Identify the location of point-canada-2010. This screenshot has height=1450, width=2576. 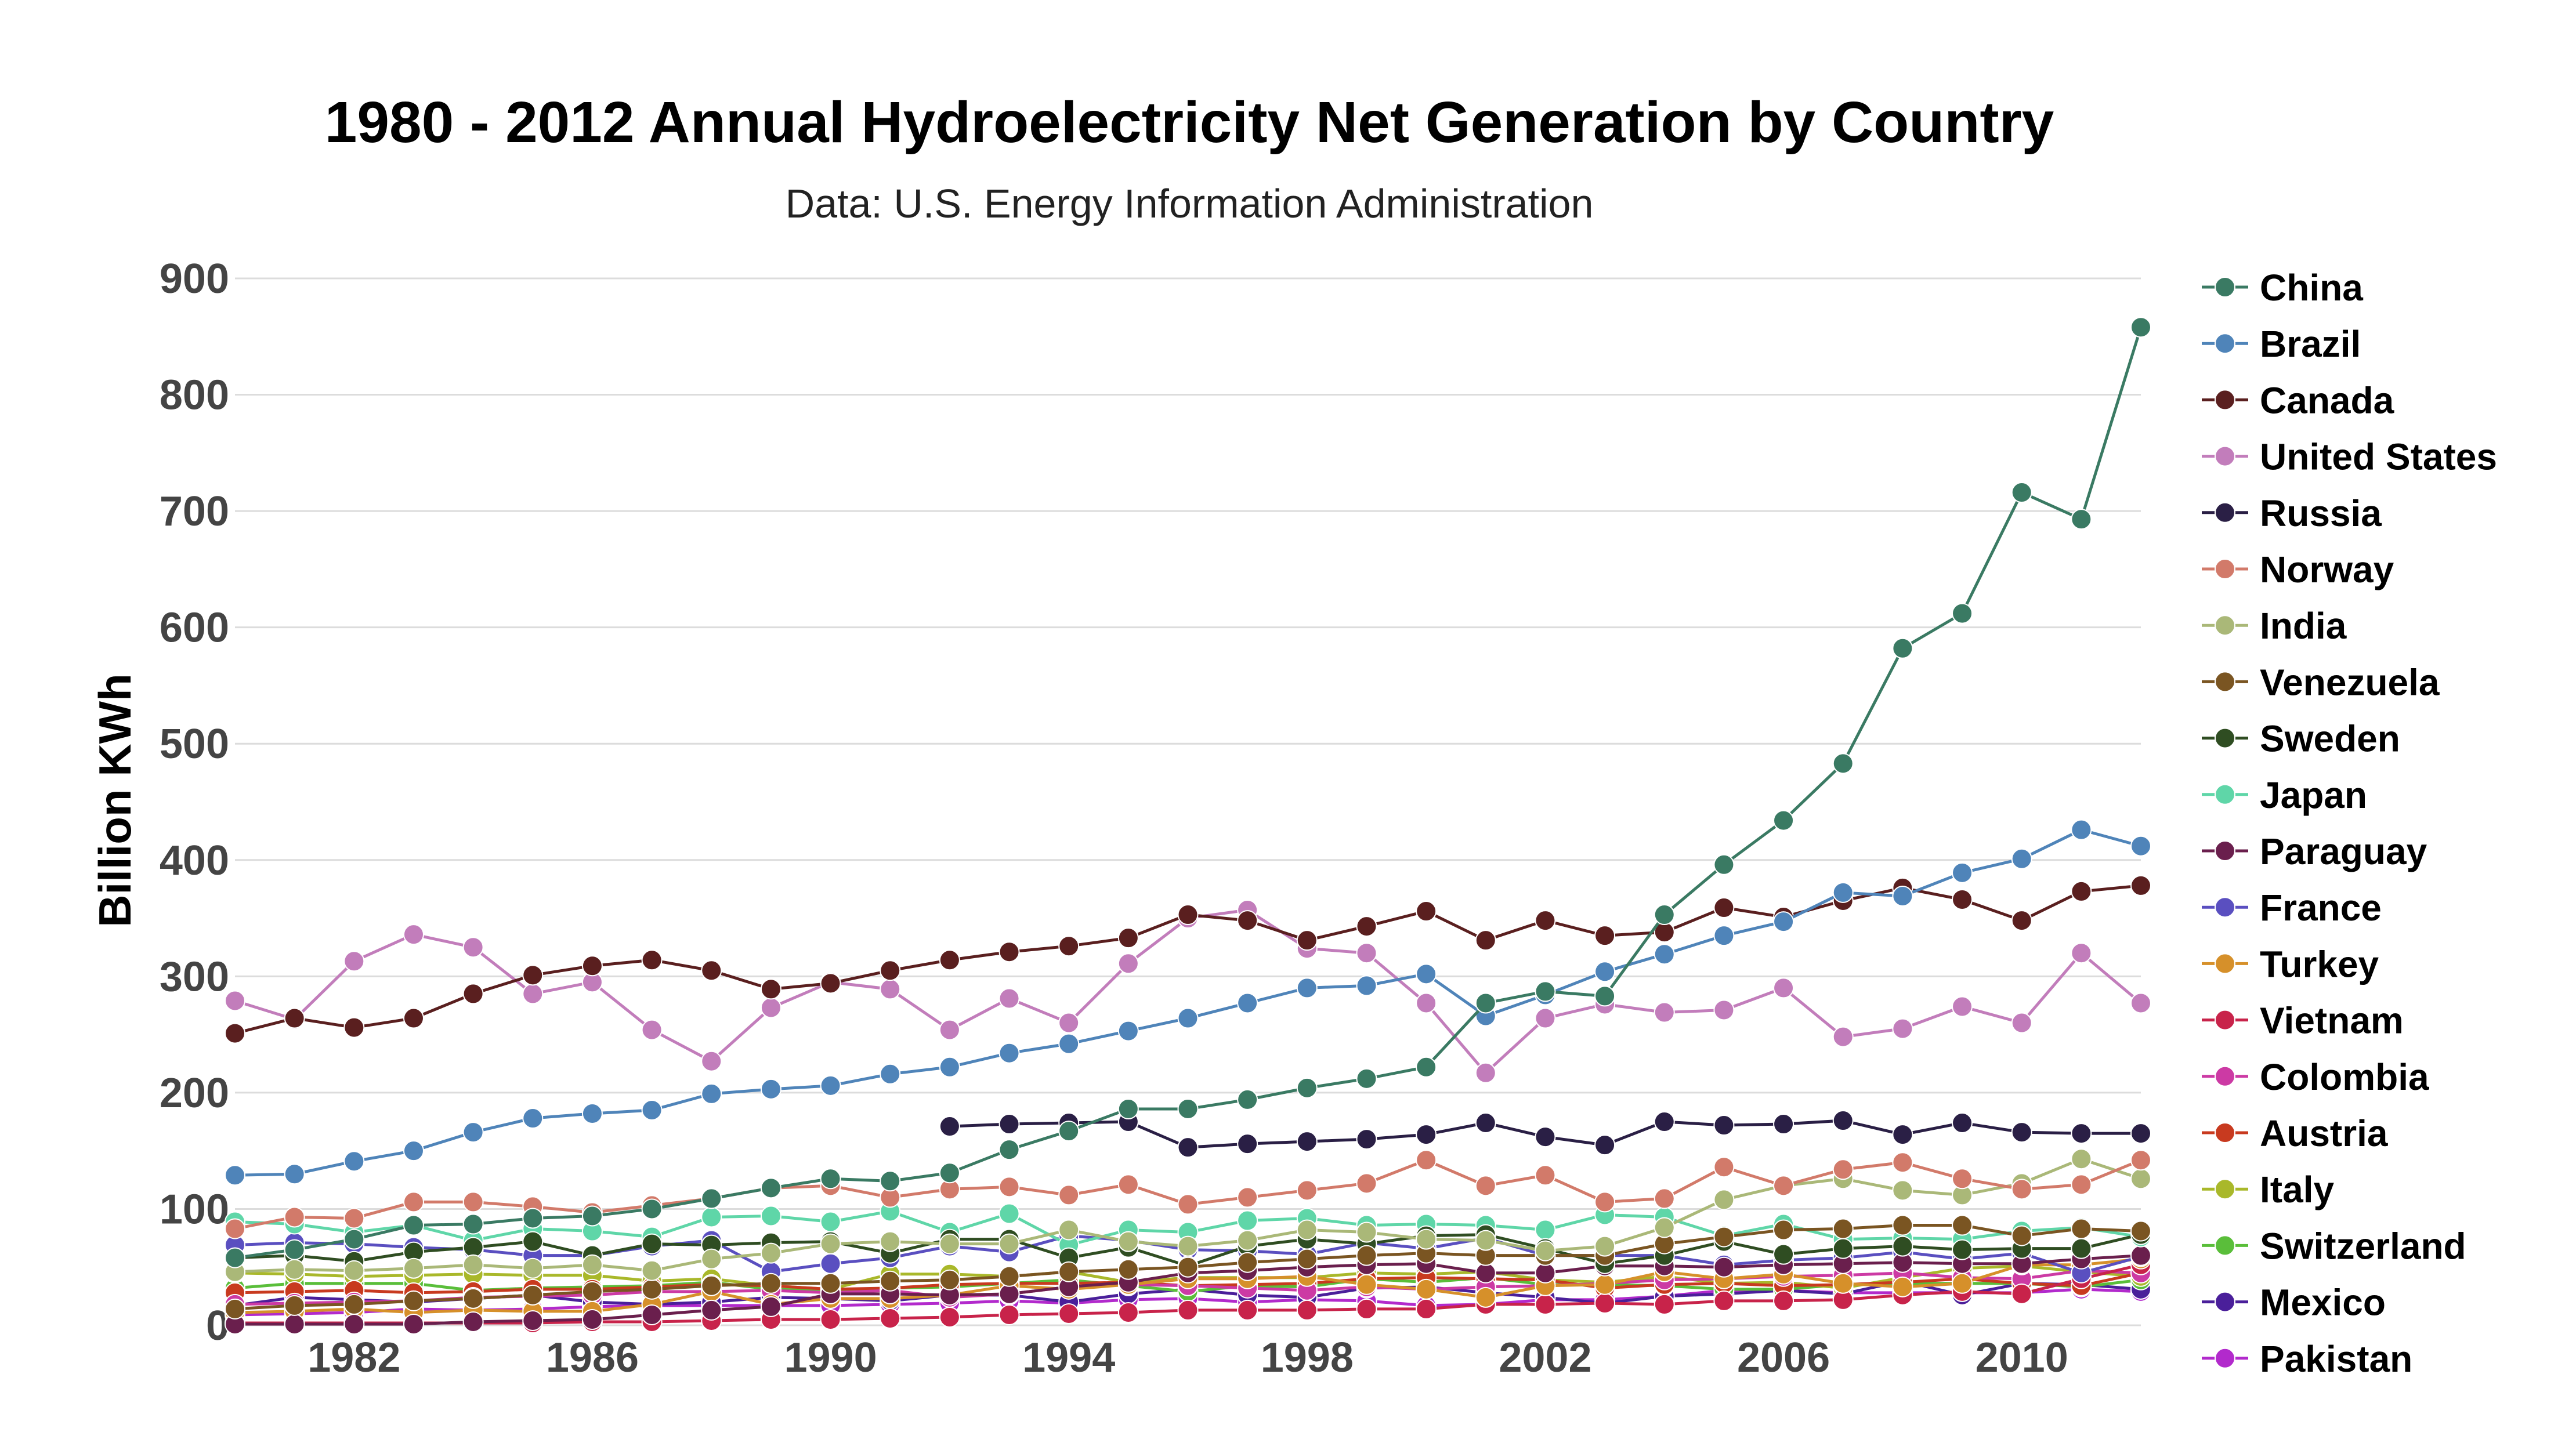
(2021, 920).